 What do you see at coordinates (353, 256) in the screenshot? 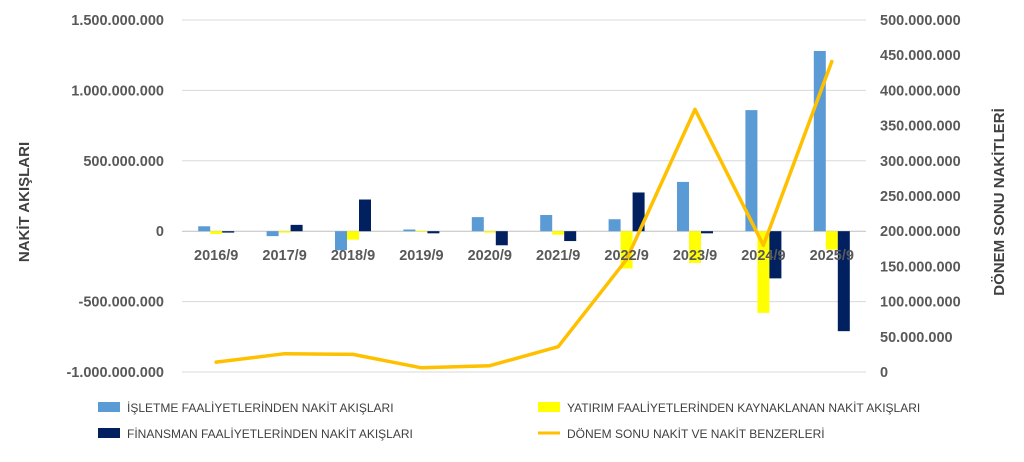
I see `x-tick-label-2: 2018/9` at bounding box center [353, 256].